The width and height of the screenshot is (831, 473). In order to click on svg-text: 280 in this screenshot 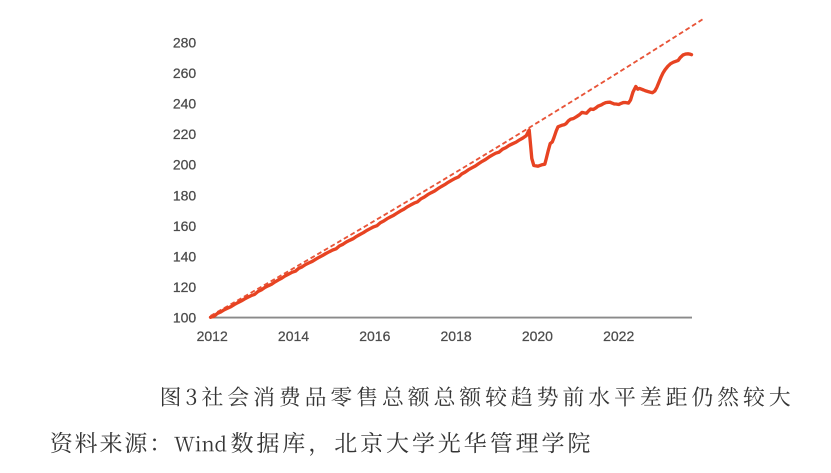, I will do `click(185, 43)`.